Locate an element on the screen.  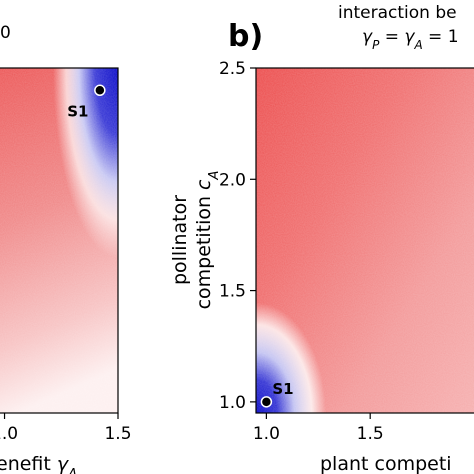
panel-b-y-label-line1: pollinator is located at coordinates (180, 240).